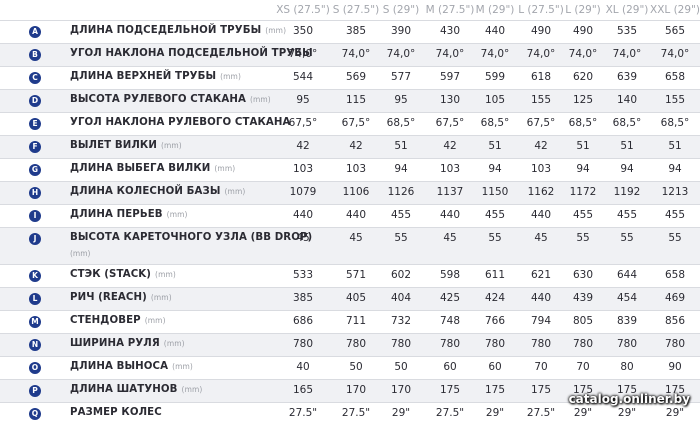 This screenshot has width=700, height=424. Describe the element at coordinates (303, 10) in the screenshot. I see `column-header: XS (27.5")` at that location.